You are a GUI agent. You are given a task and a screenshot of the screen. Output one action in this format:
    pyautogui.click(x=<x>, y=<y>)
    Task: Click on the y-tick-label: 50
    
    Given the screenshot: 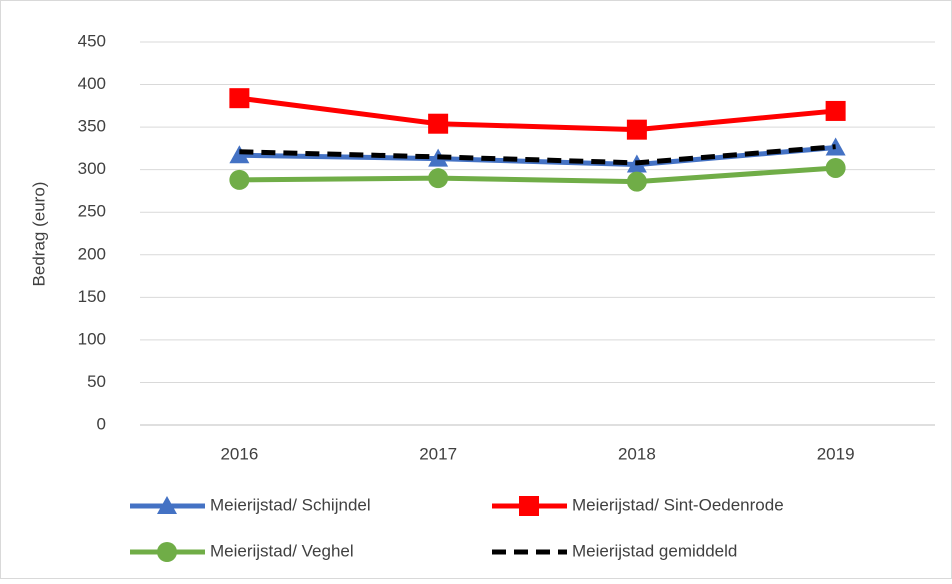 What is the action you would take?
    pyautogui.click(x=96, y=381)
    